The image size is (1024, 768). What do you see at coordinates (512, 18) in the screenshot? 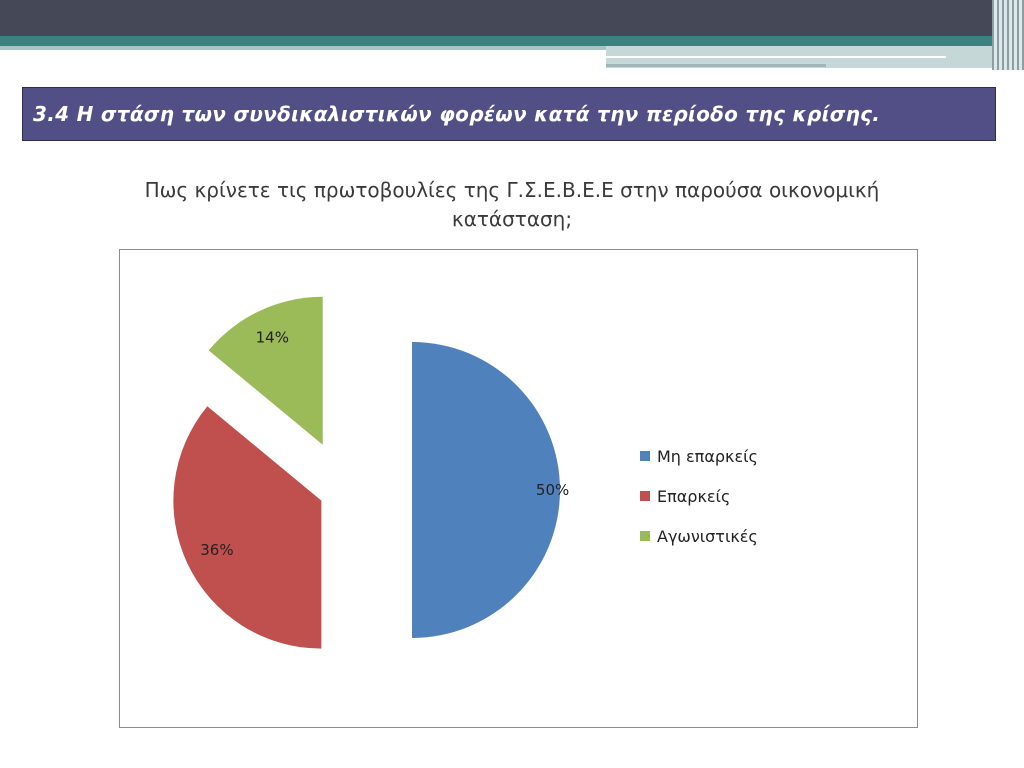
I see `header-dark-bar` at bounding box center [512, 18].